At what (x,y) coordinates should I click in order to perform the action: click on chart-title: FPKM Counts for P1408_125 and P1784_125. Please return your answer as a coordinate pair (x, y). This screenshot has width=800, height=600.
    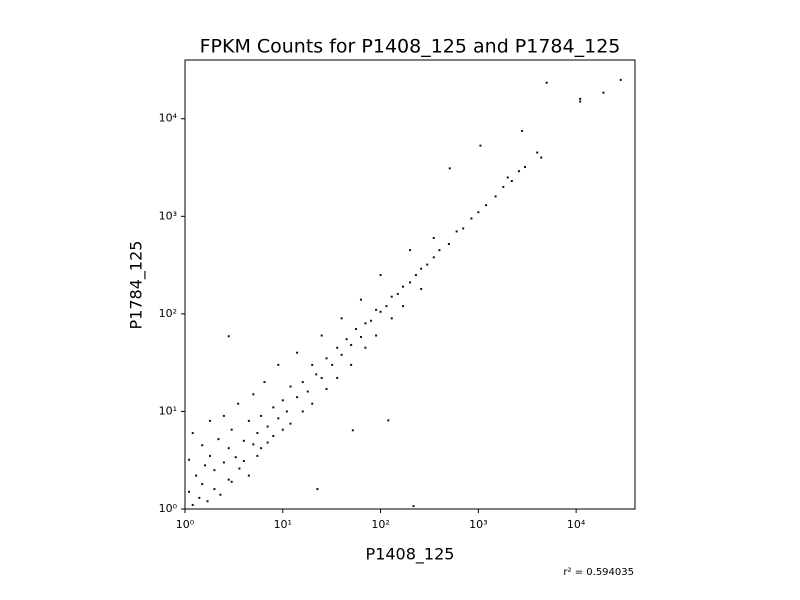
    Looking at the image, I should click on (410, 47).